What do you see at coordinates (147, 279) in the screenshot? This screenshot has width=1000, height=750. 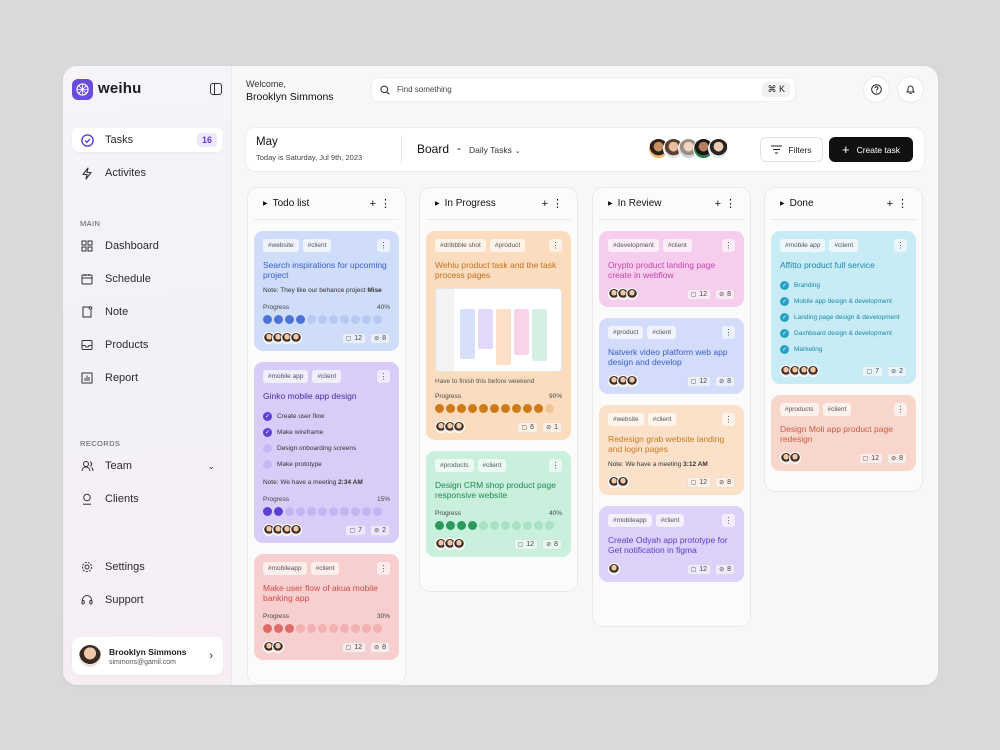 I see `nav-item-schedule: Schedule` at bounding box center [147, 279].